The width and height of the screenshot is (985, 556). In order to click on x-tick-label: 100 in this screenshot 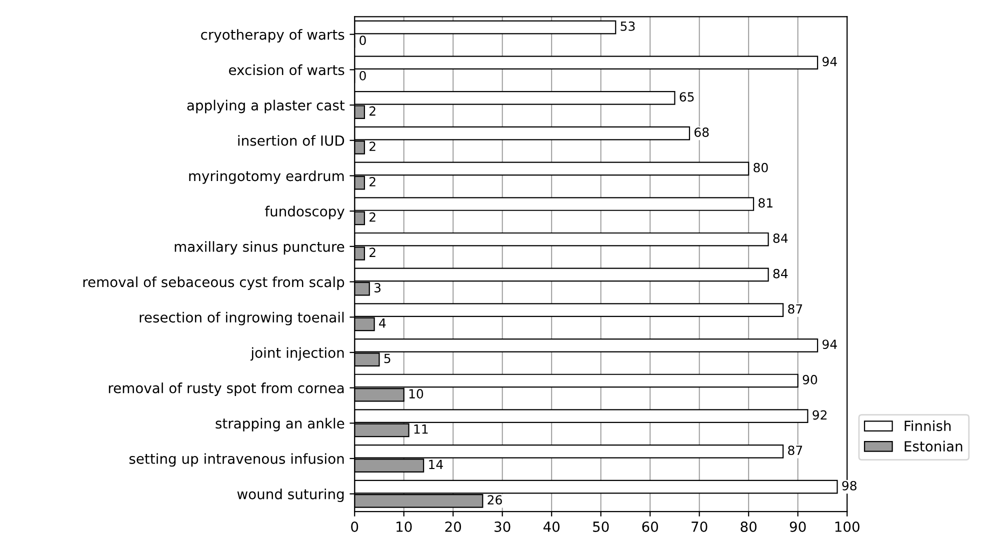, I will do `click(847, 526)`.